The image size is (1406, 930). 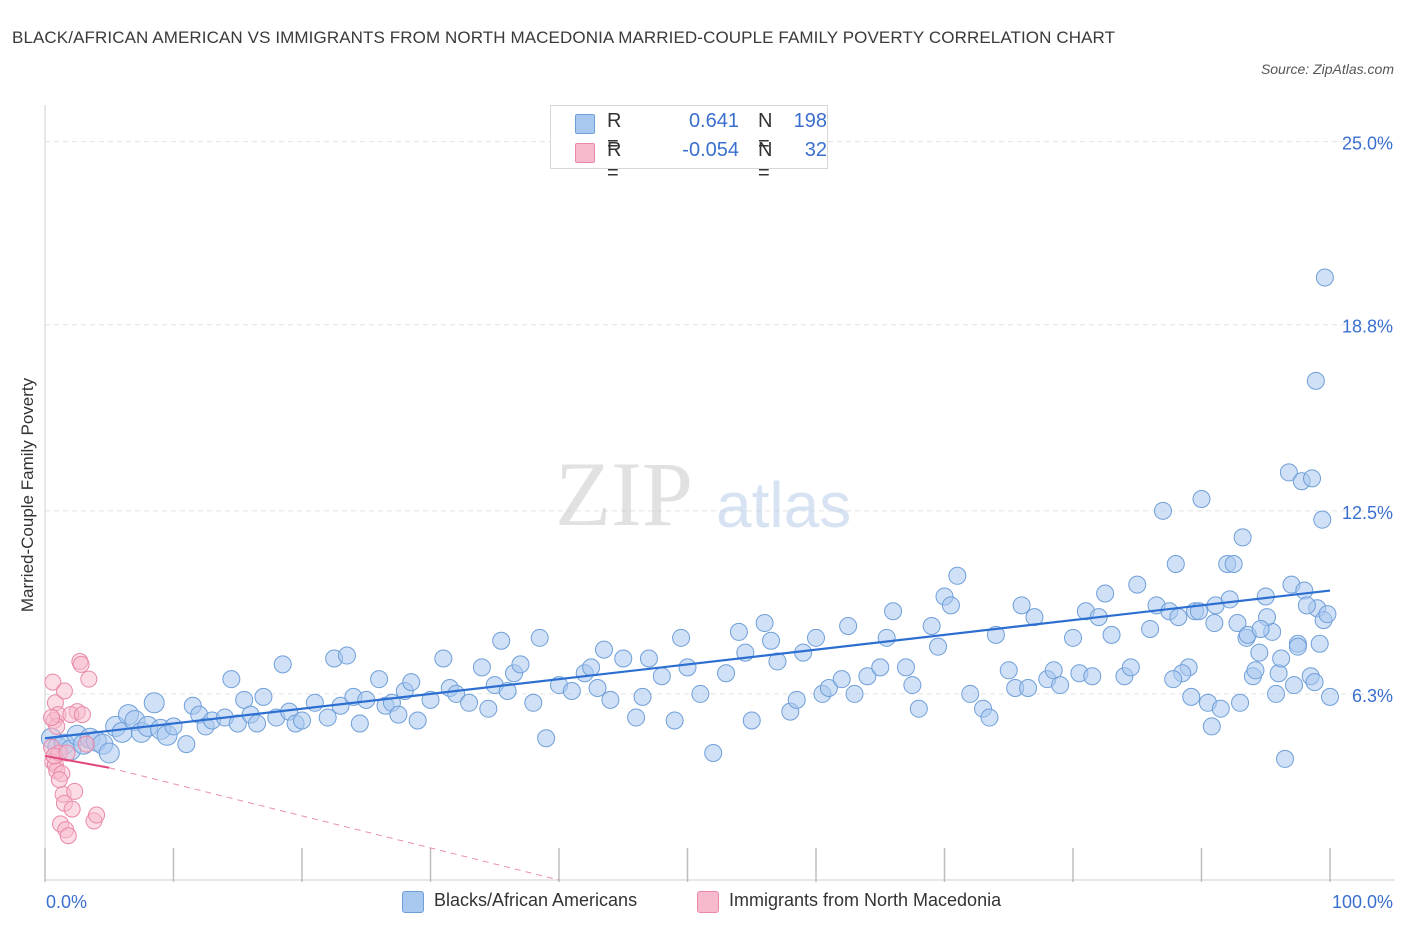 What do you see at coordinates (719, 902) in the screenshot?
I see `x-tick-labels: 0.0% 100.0%` at bounding box center [719, 902].